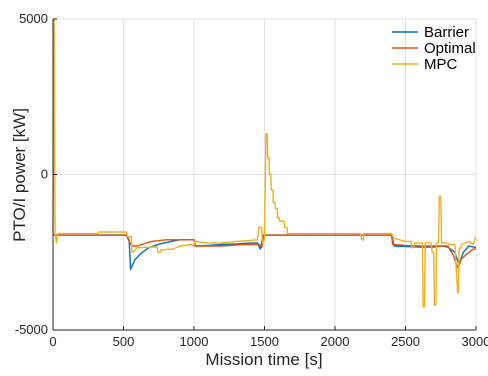 The height and width of the screenshot is (376, 488). I want to click on x-tick-label: 500, so click(124, 341).